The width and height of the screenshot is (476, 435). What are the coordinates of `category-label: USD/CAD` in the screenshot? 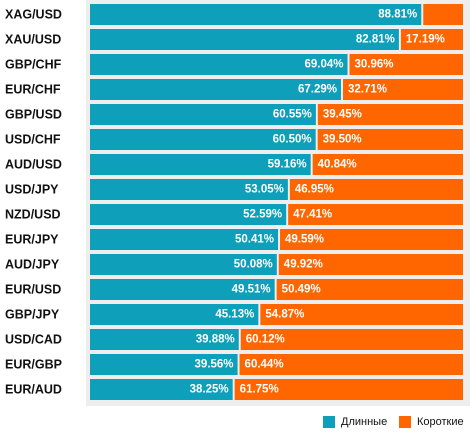 It's located at (33, 340).